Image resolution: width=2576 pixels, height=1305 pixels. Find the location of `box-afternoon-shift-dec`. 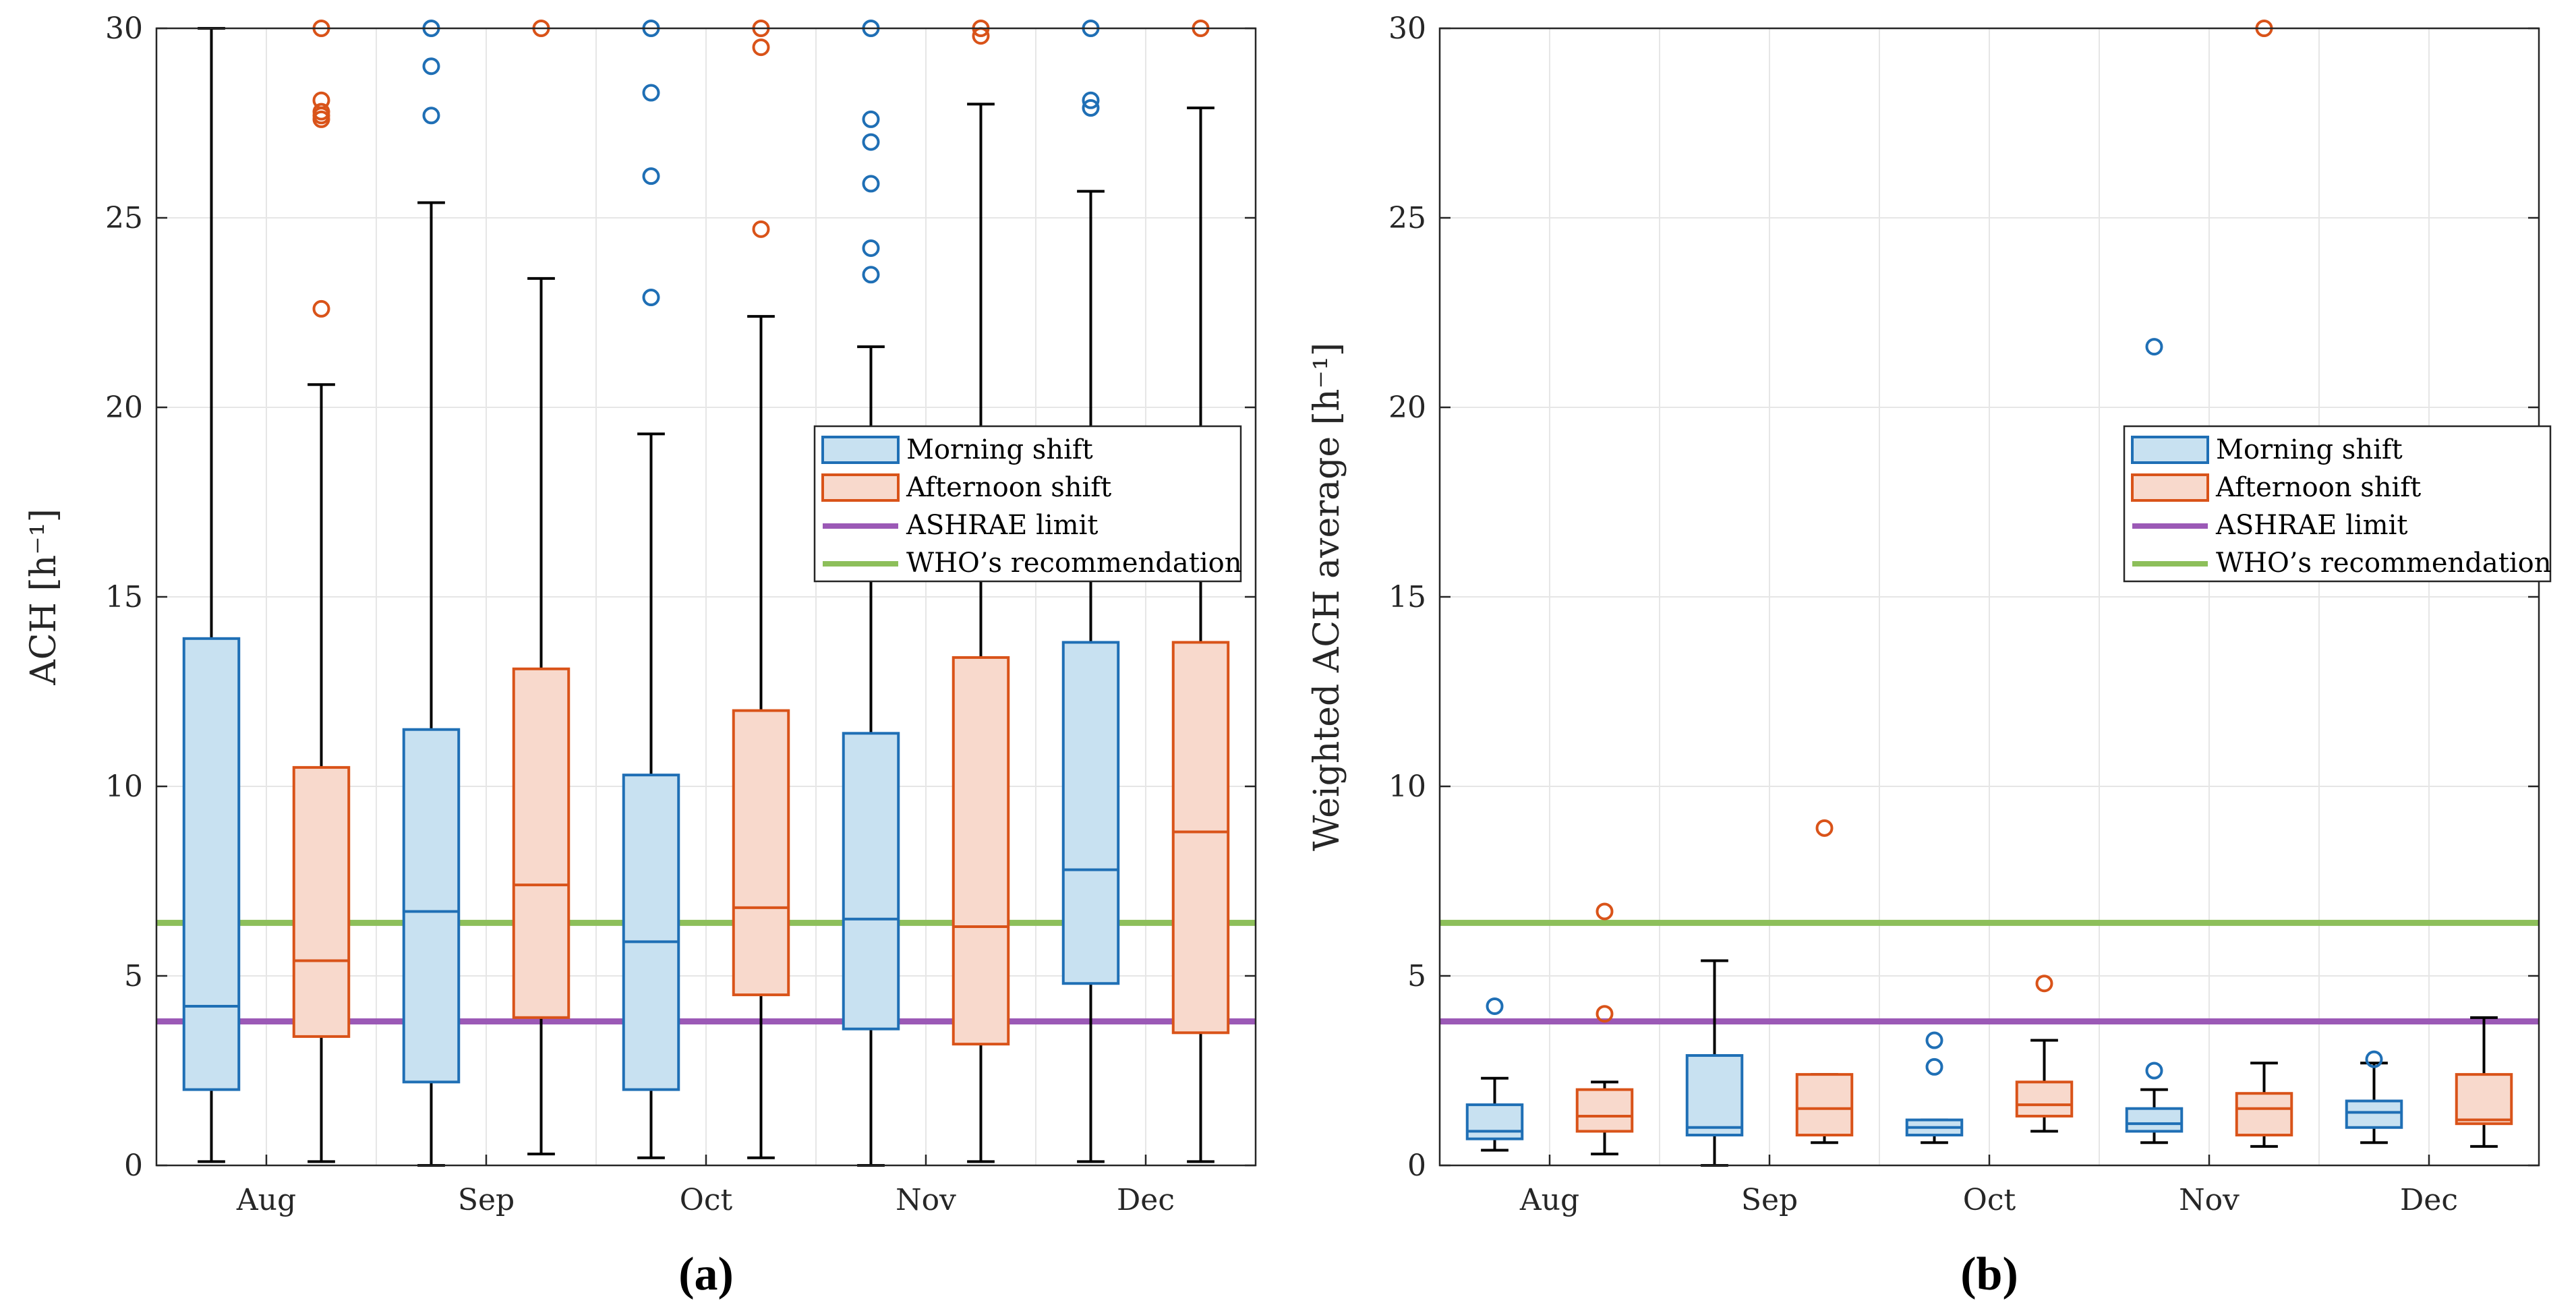

box-afternoon-shift-dec is located at coordinates (2484, 1082).